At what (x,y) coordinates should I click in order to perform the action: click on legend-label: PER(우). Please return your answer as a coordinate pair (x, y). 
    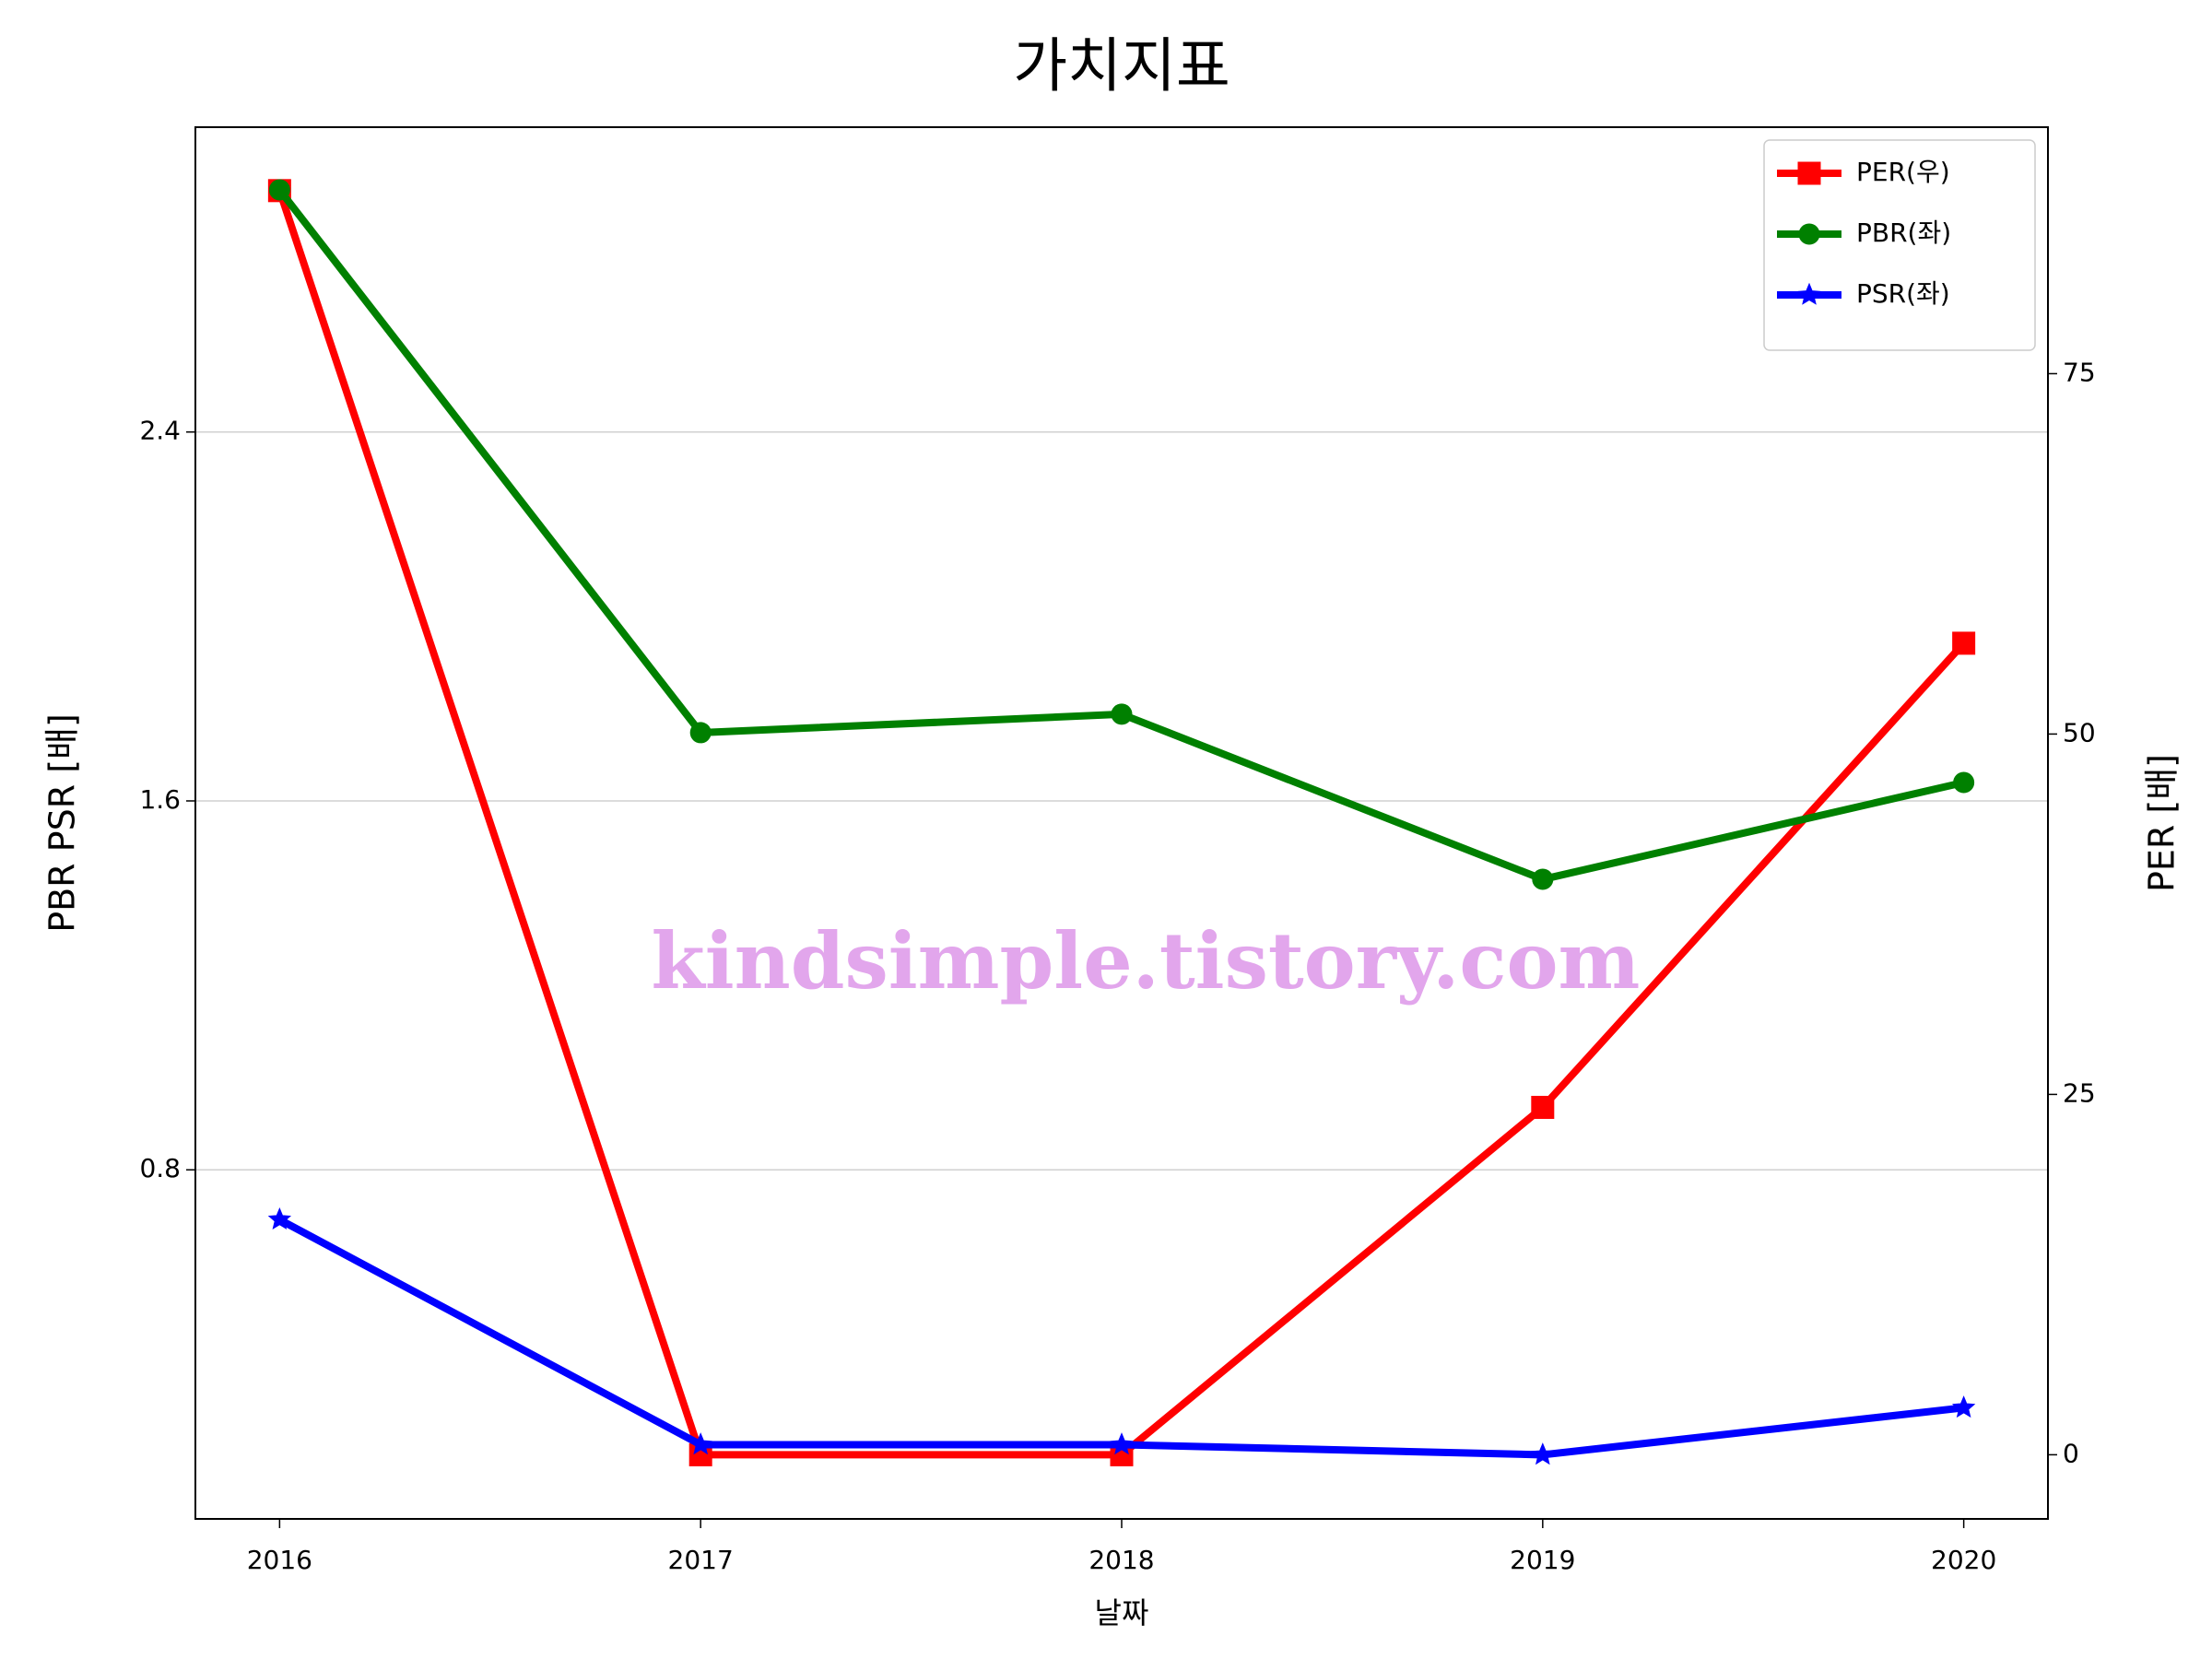
    Looking at the image, I should click on (1903, 172).